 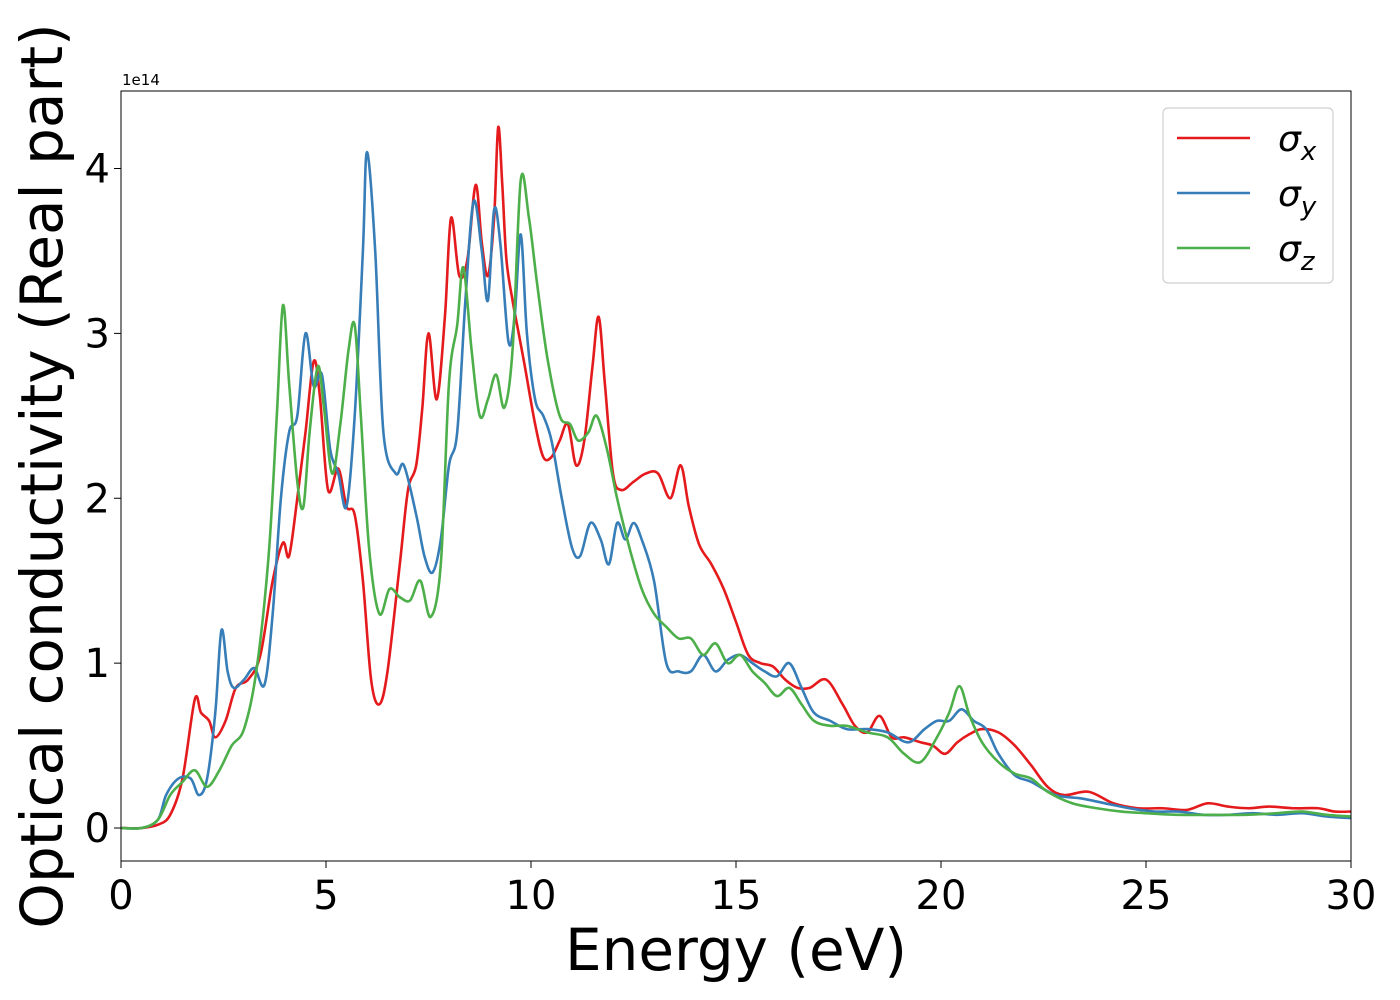 What do you see at coordinates (736, 950) in the screenshot?
I see `x-axis-title: Energy (eV)` at bounding box center [736, 950].